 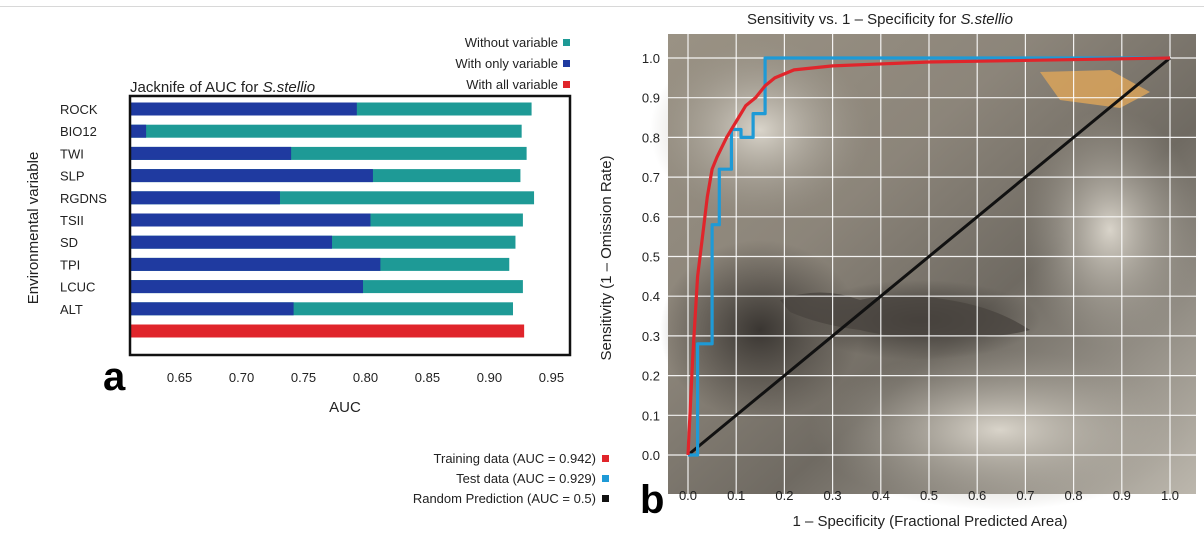 I want to click on jackknife-category-labels: ROCK BIO12 TWI SLP RGDNS TSII SD TPI LCUC ALT, so click(x=83, y=209).